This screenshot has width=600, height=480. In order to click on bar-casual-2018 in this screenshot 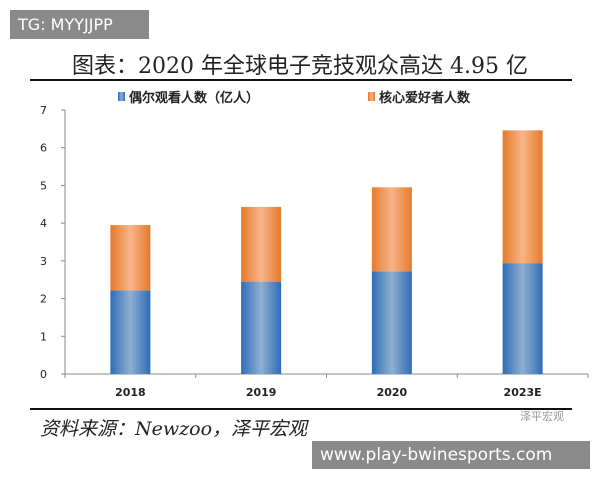, I will do `click(130, 332)`.